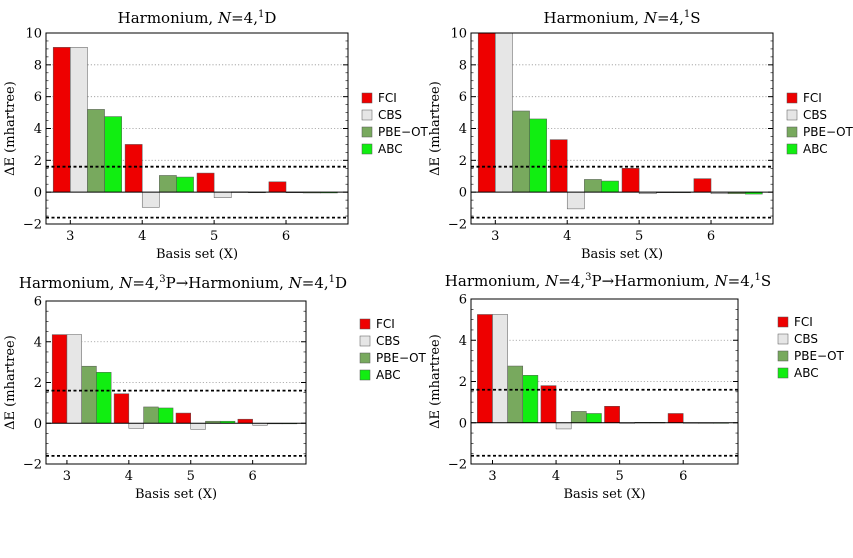  What do you see at coordinates (367, 149) in the screenshot?
I see `legend-swatch-abc` at bounding box center [367, 149].